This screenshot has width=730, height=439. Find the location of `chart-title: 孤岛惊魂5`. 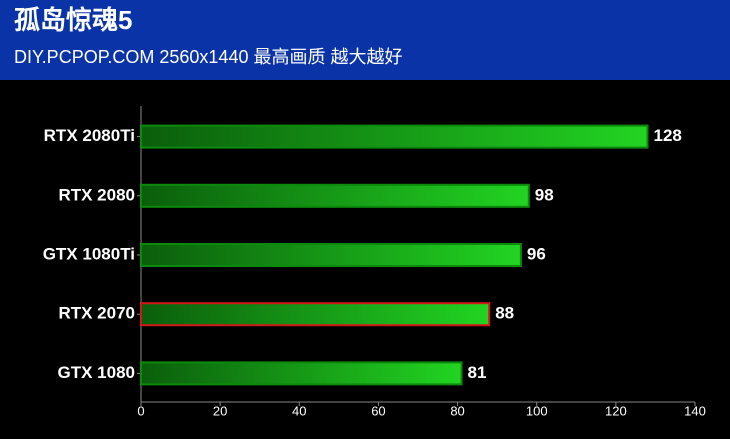

chart-title: 孤岛惊魂5 is located at coordinates (73, 20).